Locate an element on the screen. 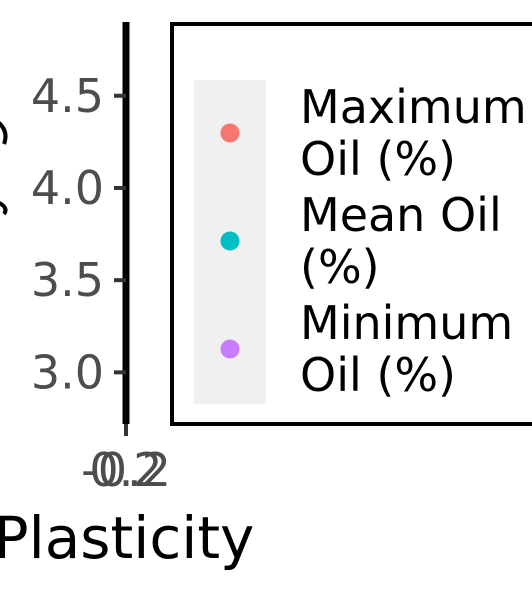 The width and height of the screenshot is (532, 594). legend-label: (%) is located at coordinates (340, 267).